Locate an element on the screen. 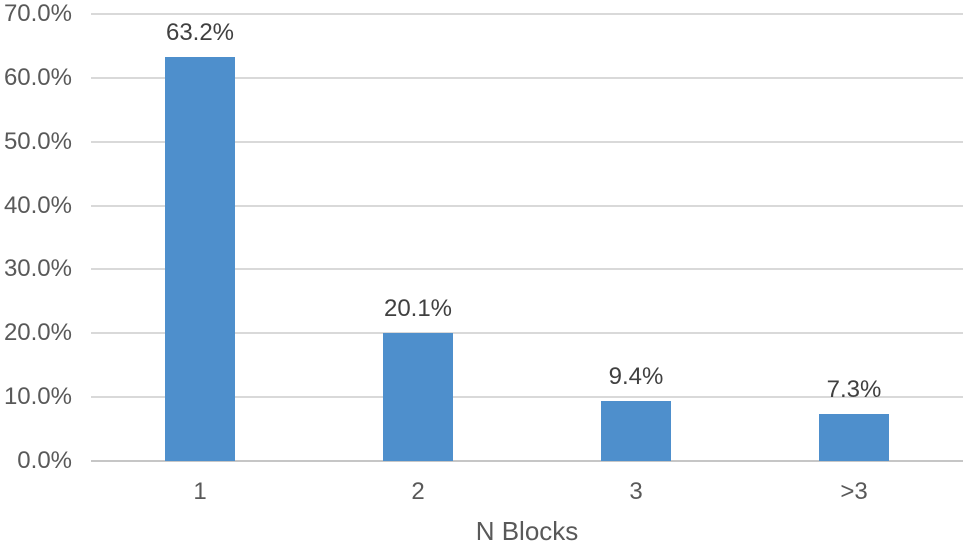  x-tick-label: 2 is located at coordinates (418, 491).